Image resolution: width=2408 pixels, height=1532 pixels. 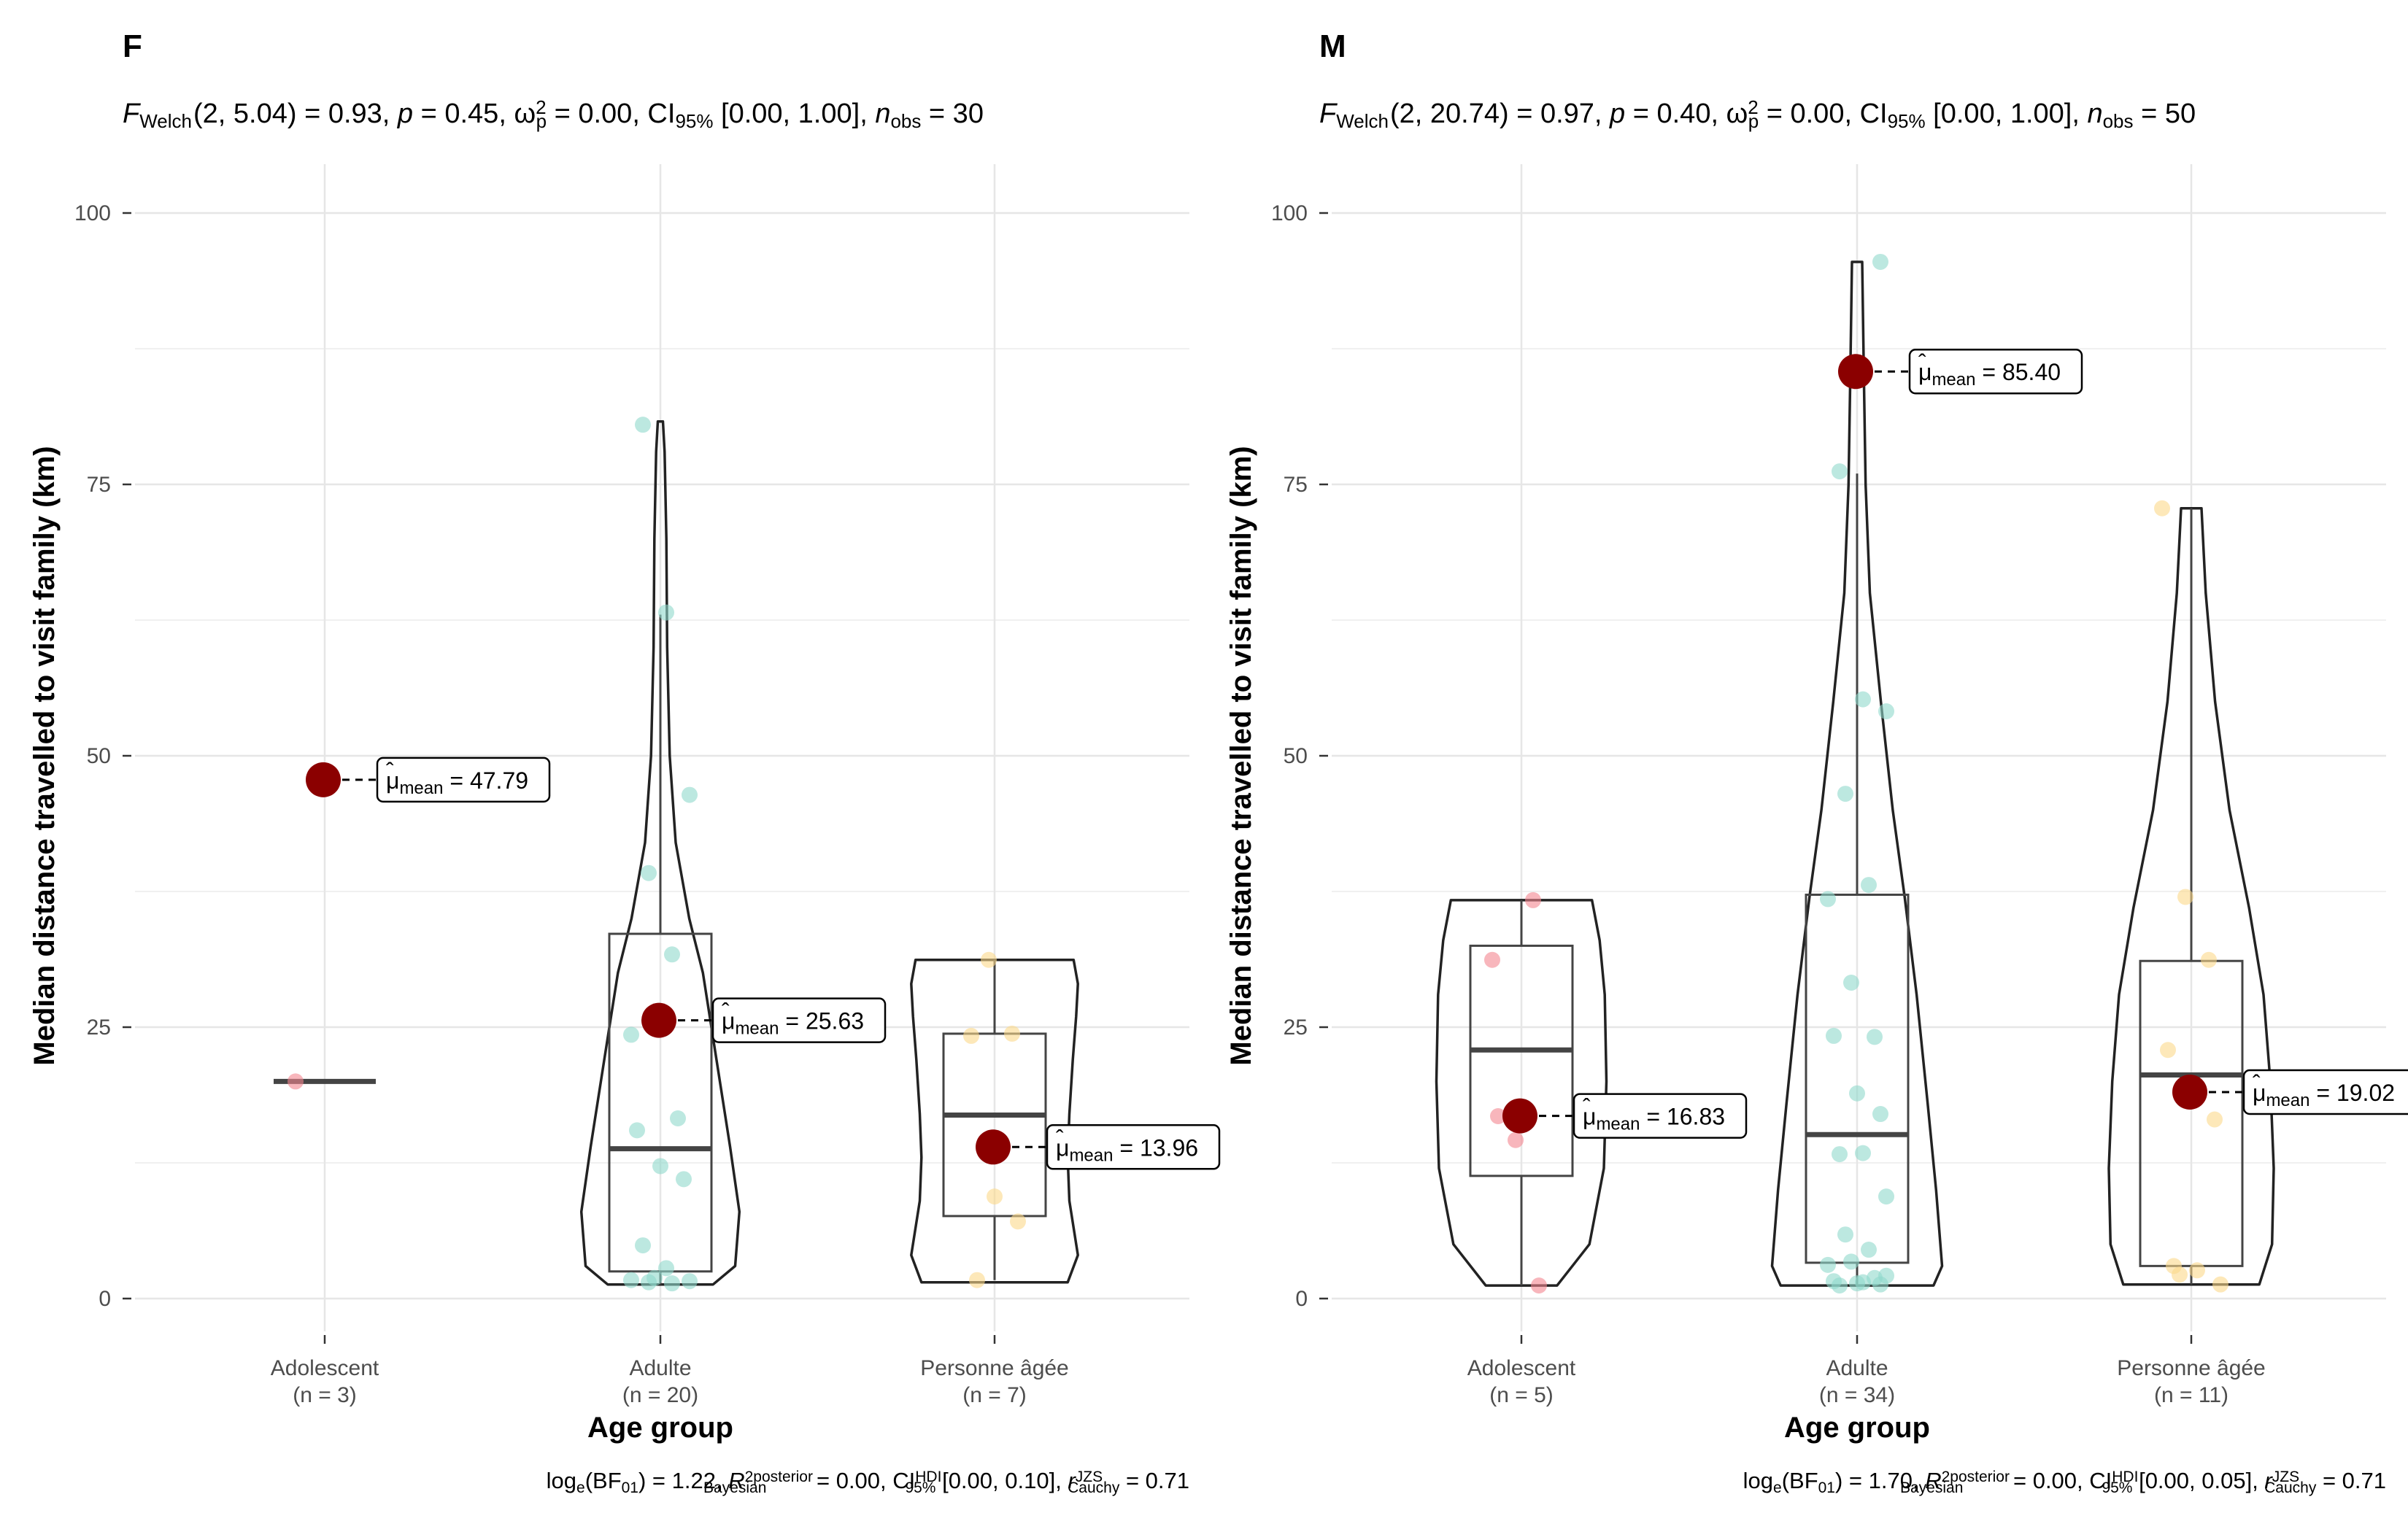 What do you see at coordinates (660, 1395) in the screenshot?
I see `x-tick-count: (n = 20)` at bounding box center [660, 1395].